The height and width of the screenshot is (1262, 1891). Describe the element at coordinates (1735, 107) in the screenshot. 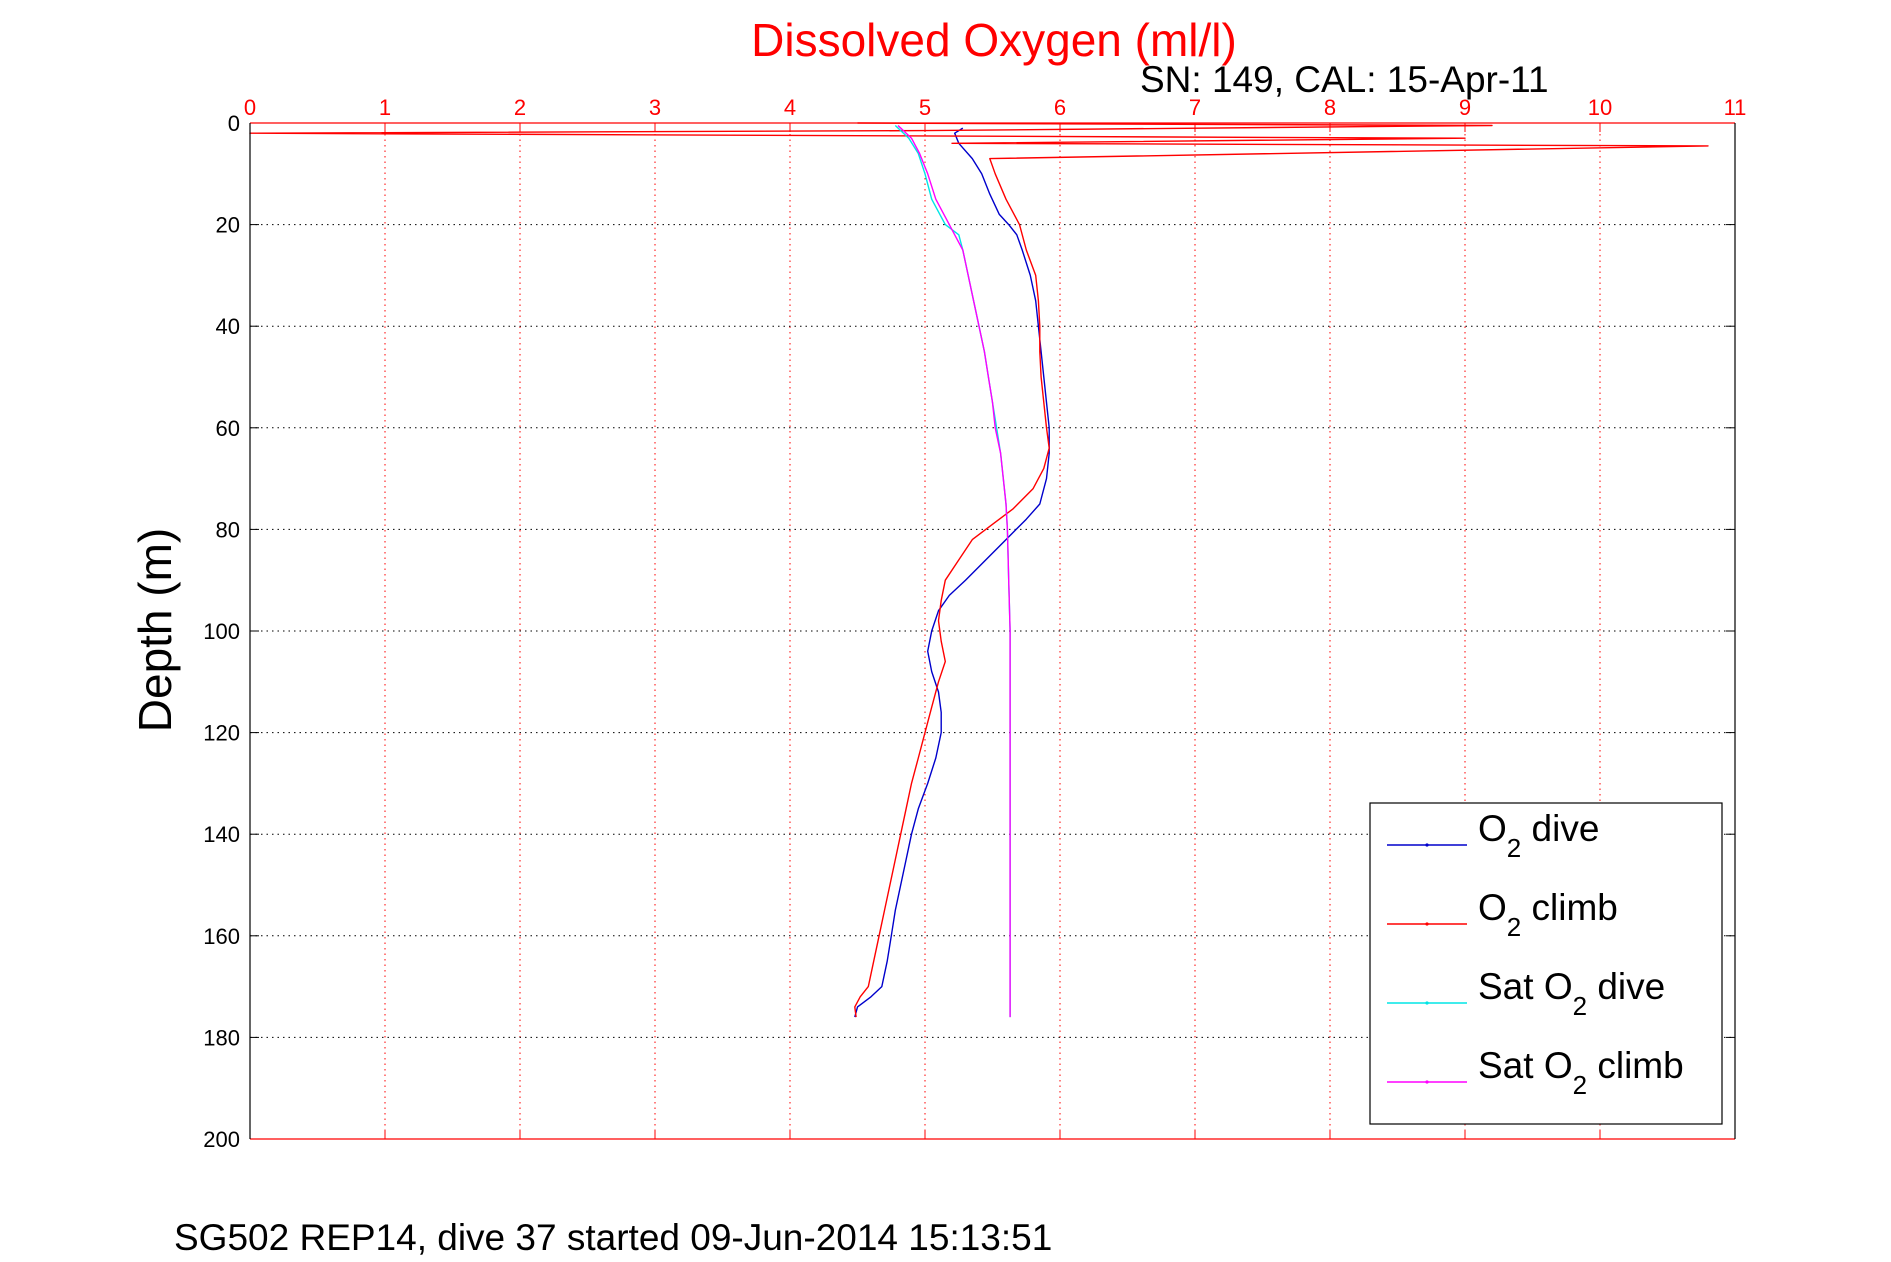

I see `x-tick-label: 11` at that location.